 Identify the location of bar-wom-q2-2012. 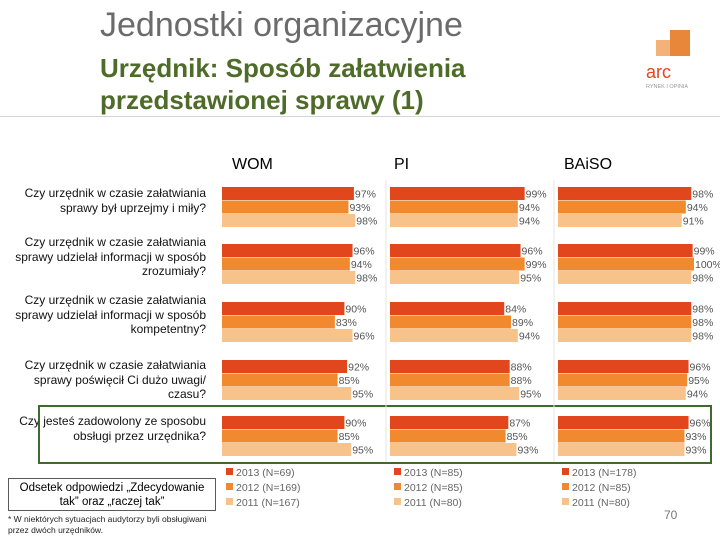
(286, 264).